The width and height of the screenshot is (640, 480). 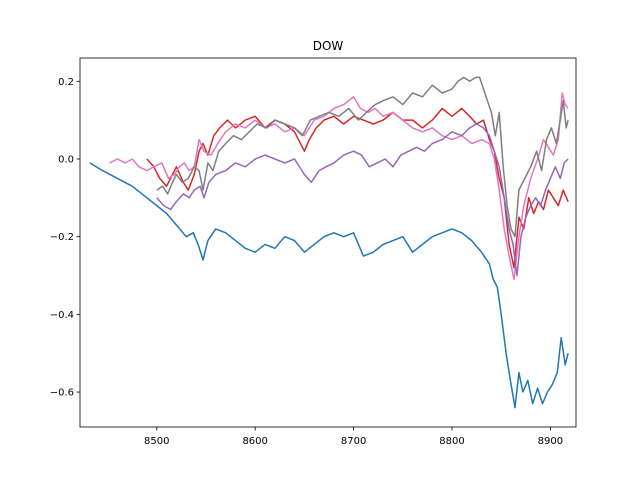 What do you see at coordinates (66, 82) in the screenshot?
I see `y-tick-label: 0.2` at bounding box center [66, 82].